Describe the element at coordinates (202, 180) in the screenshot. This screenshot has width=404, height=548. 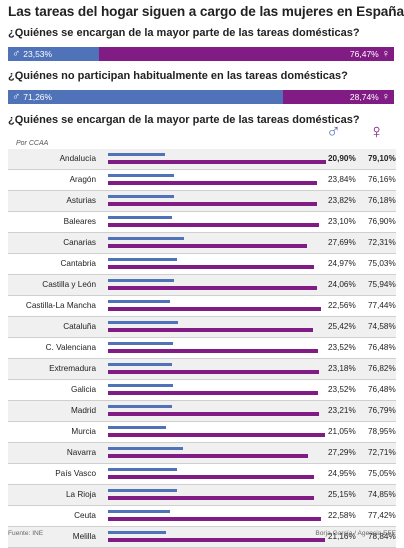
I see `table-row: Aragón 23,84% 76,16%` at that location.